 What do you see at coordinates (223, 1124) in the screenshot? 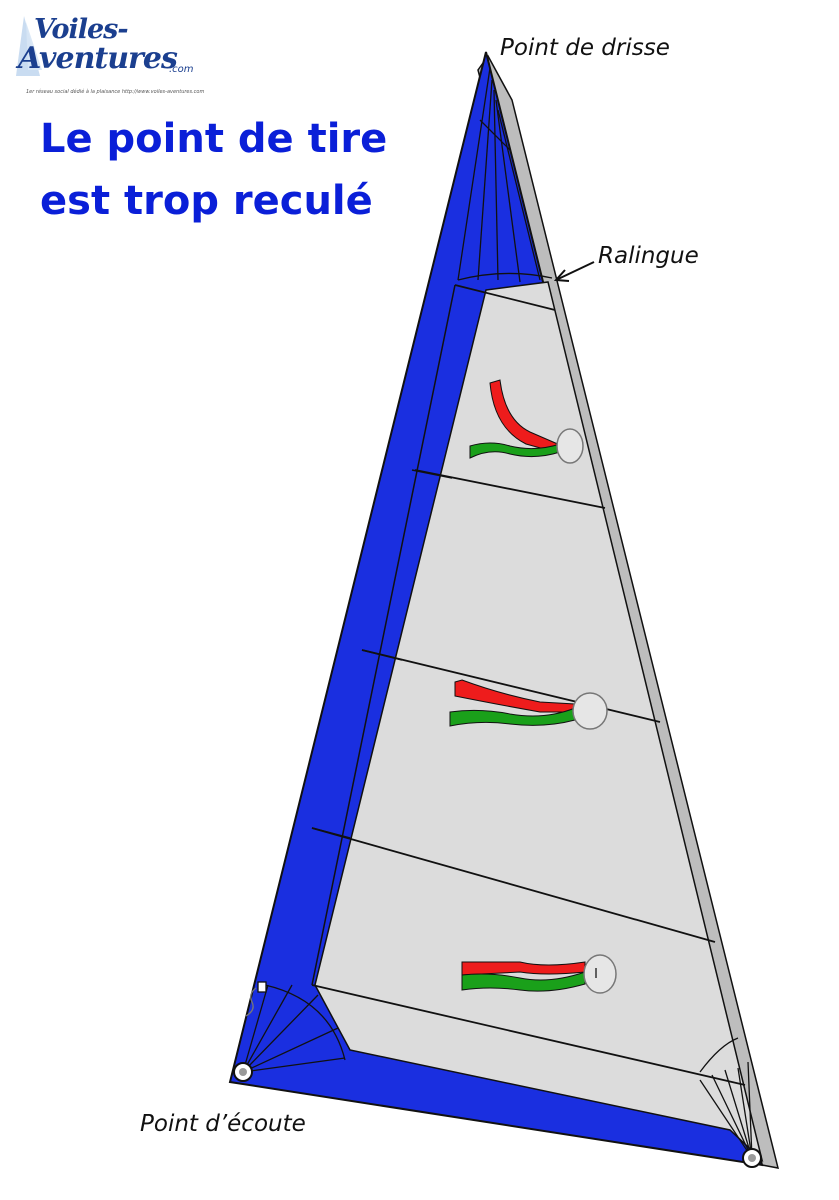
I see `label-clew-point: Point d’écoute` at bounding box center [223, 1124].